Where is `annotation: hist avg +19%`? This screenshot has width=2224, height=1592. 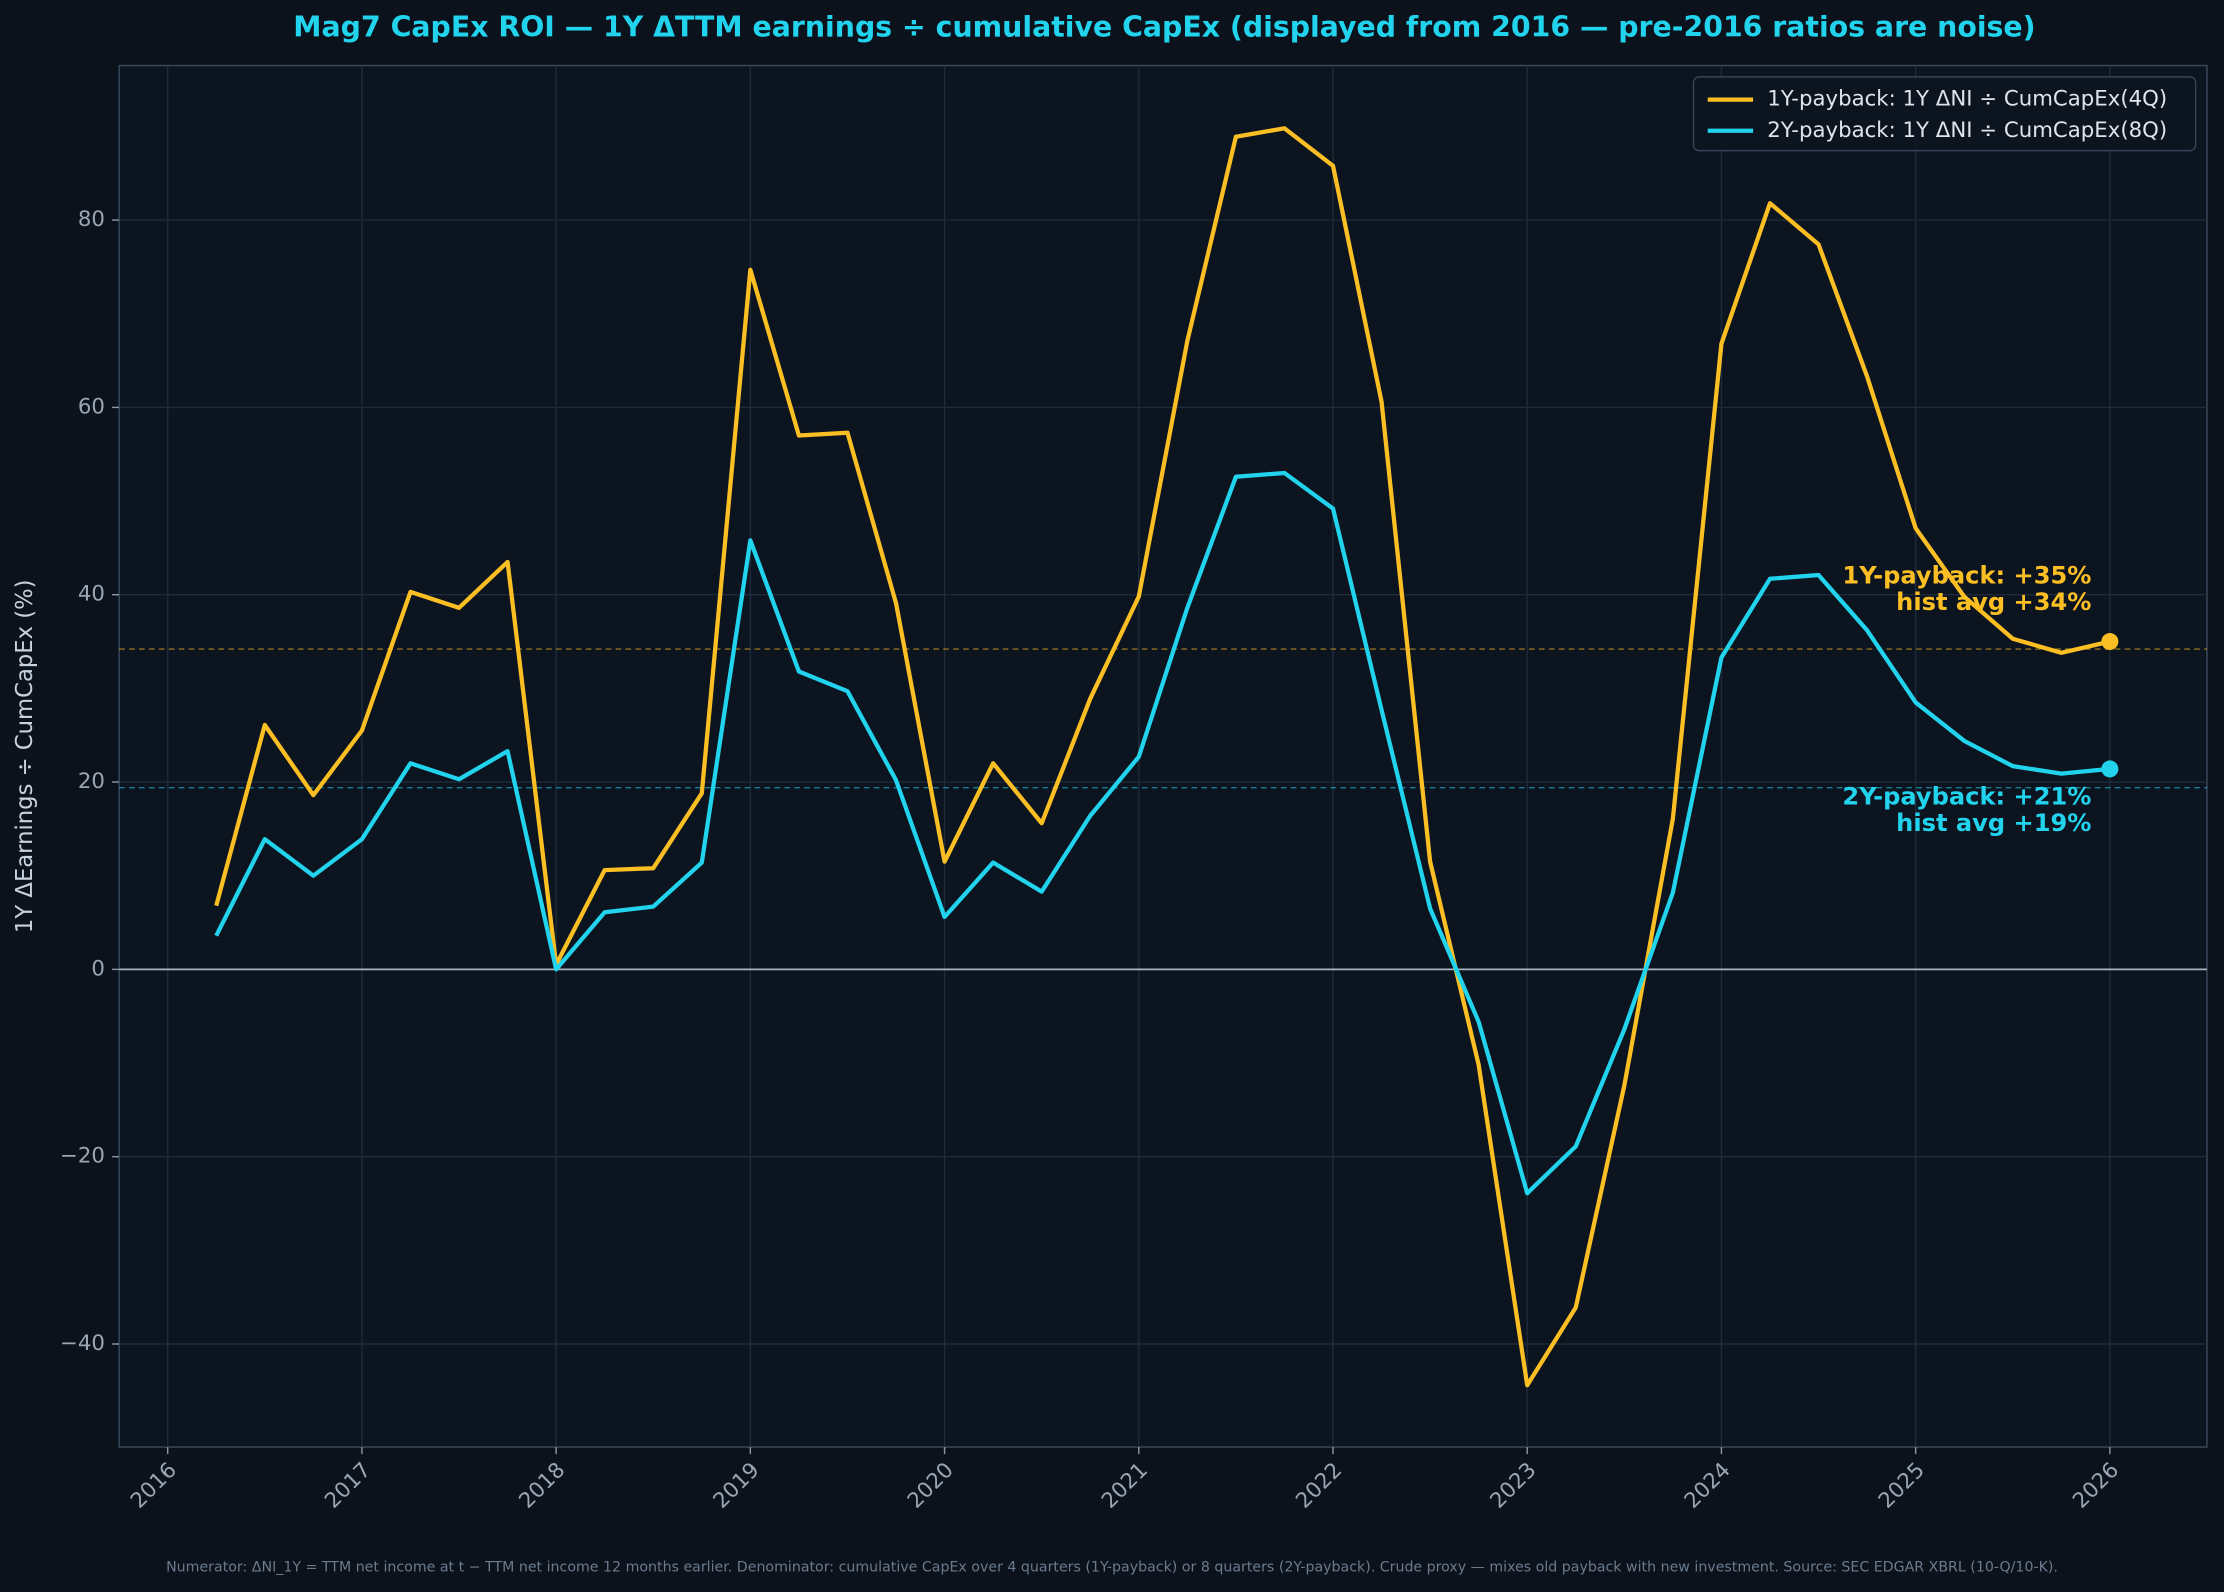 annotation: hist avg +19% is located at coordinates (1993, 823).